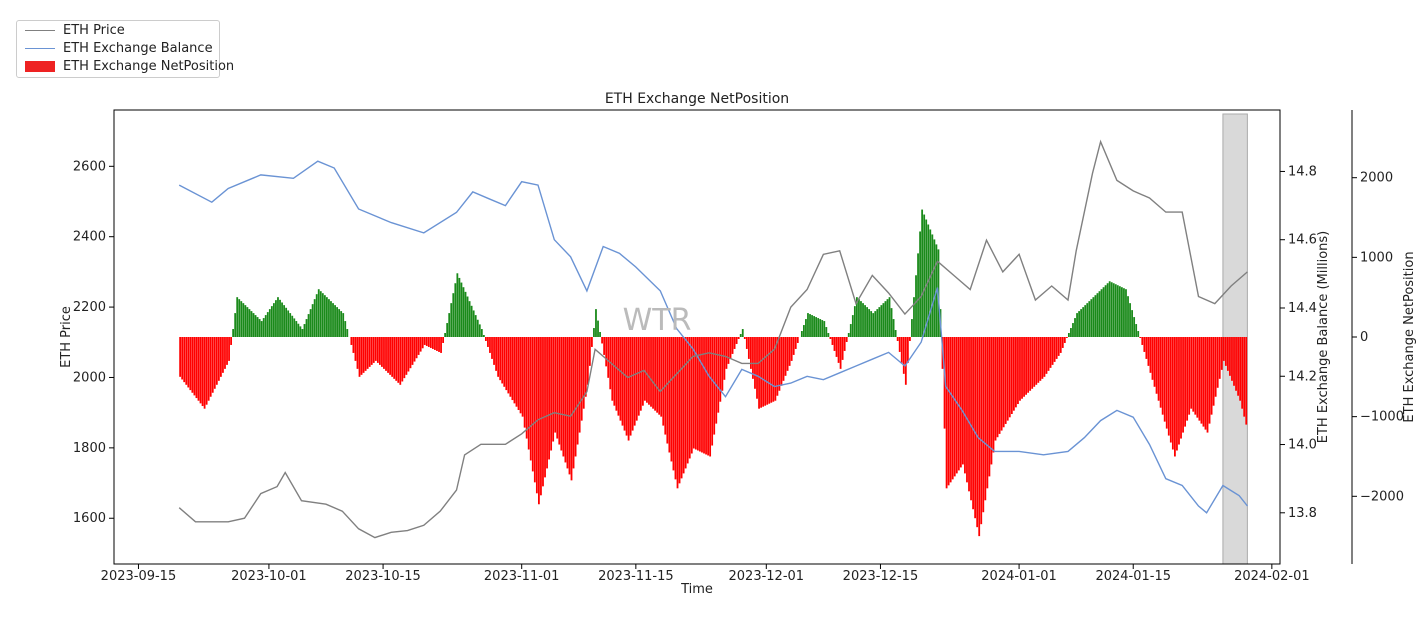 This screenshot has width=1426, height=622. I want to click on legend-label-netposition: ETH Exchange NetPosition, so click(149, 66).